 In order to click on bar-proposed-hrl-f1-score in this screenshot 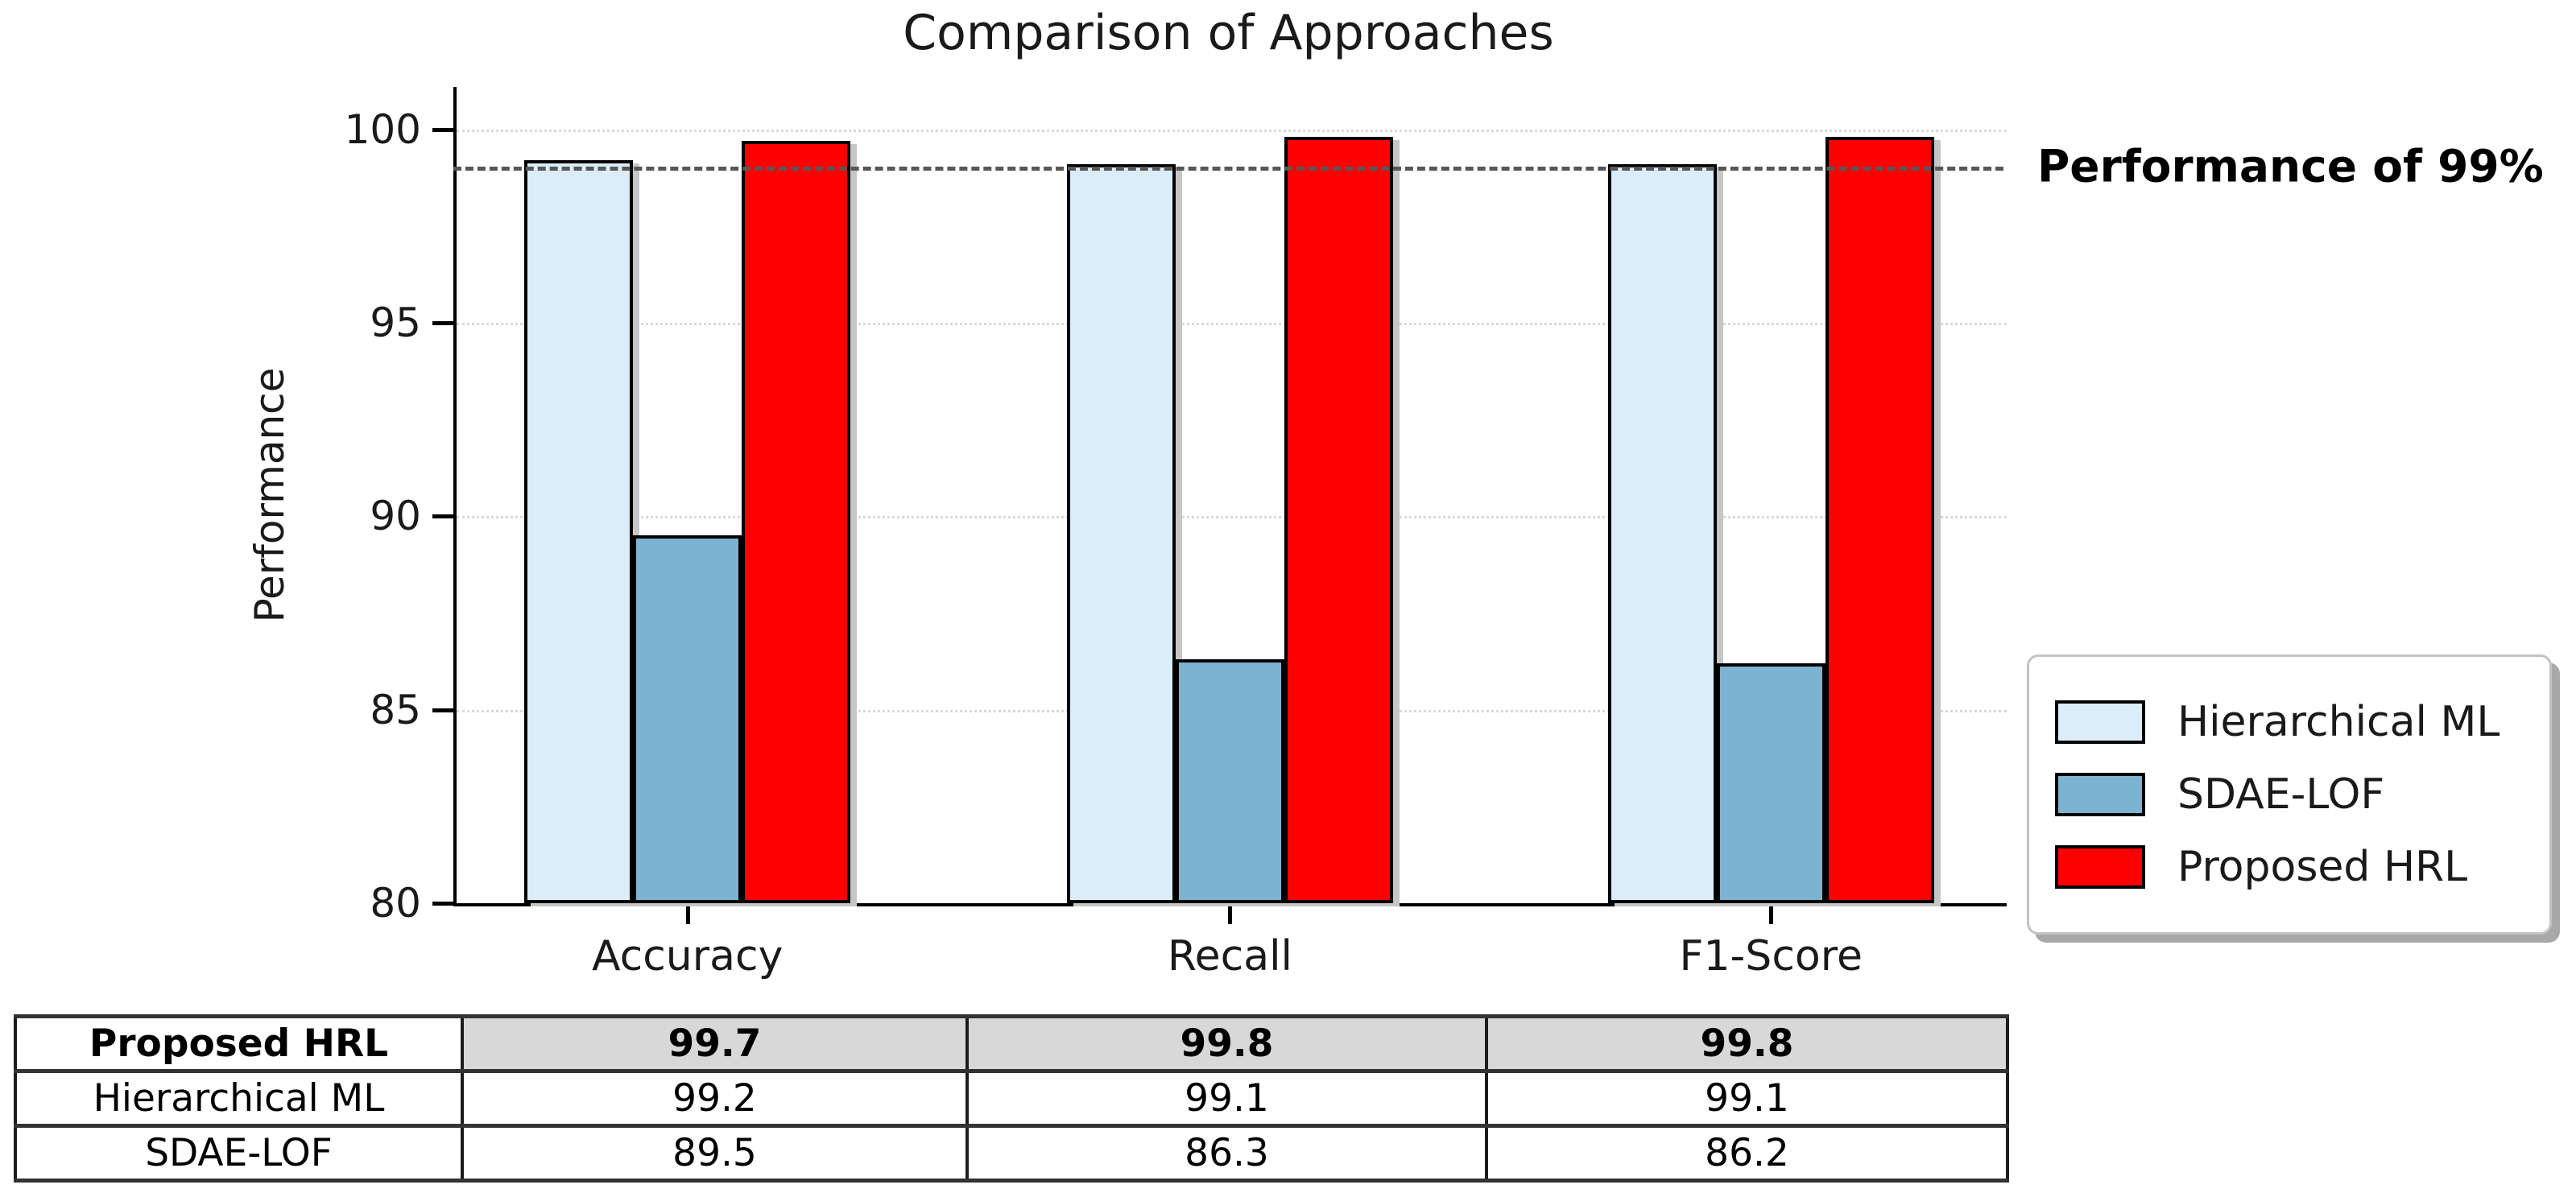, I will do `click(1880, 520)`.